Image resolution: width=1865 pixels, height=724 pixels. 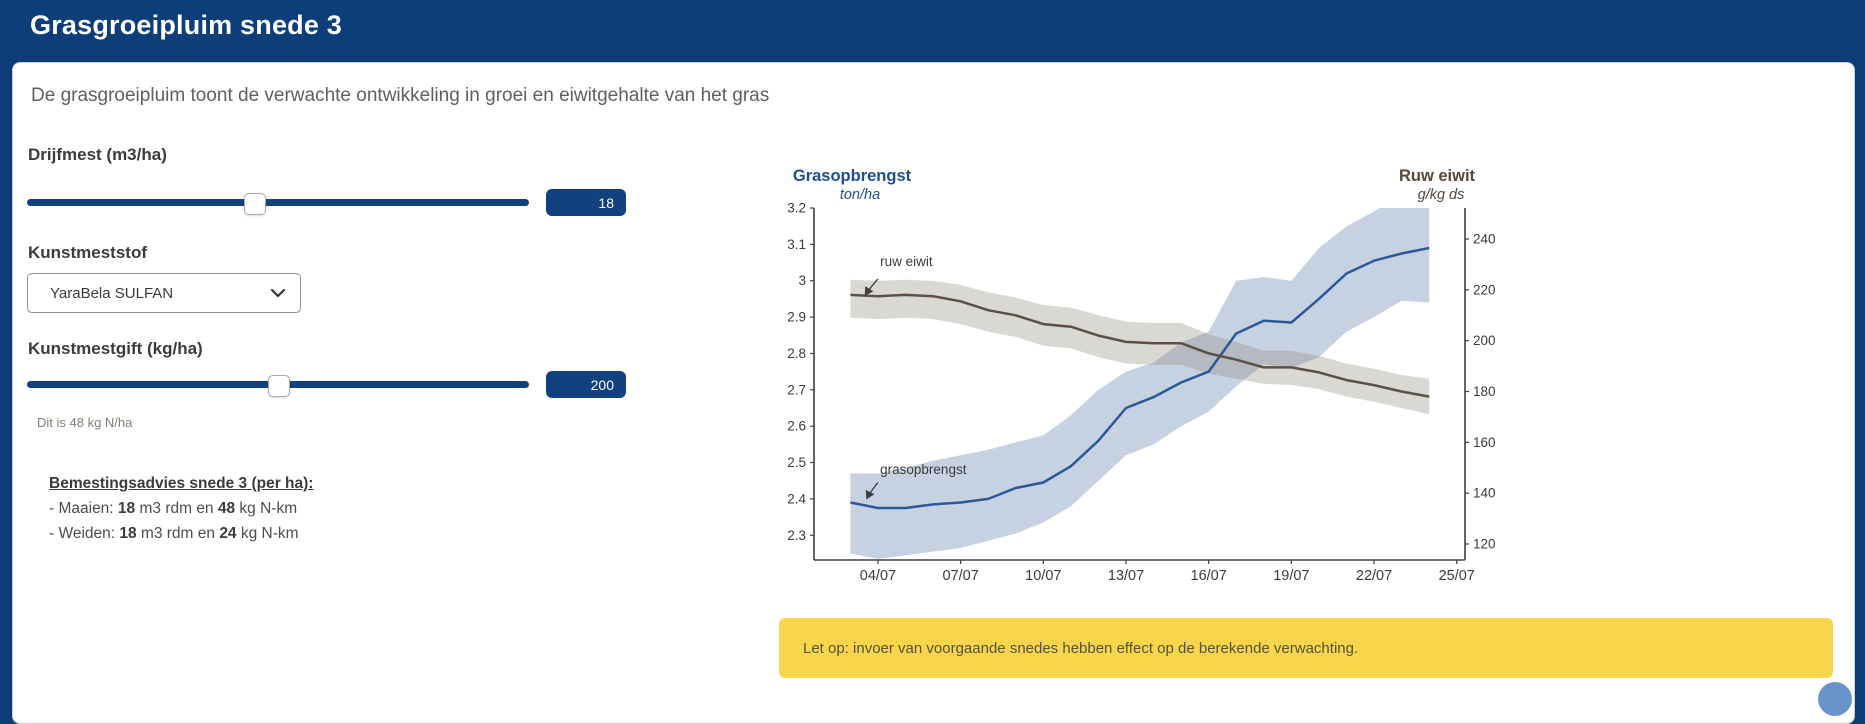 What do you see at coordinates (181, 483) in the screenshot?
I see `advice-heading: Bemestingsadvies snede 3 (per ha):` at bounding box center [181, 483].